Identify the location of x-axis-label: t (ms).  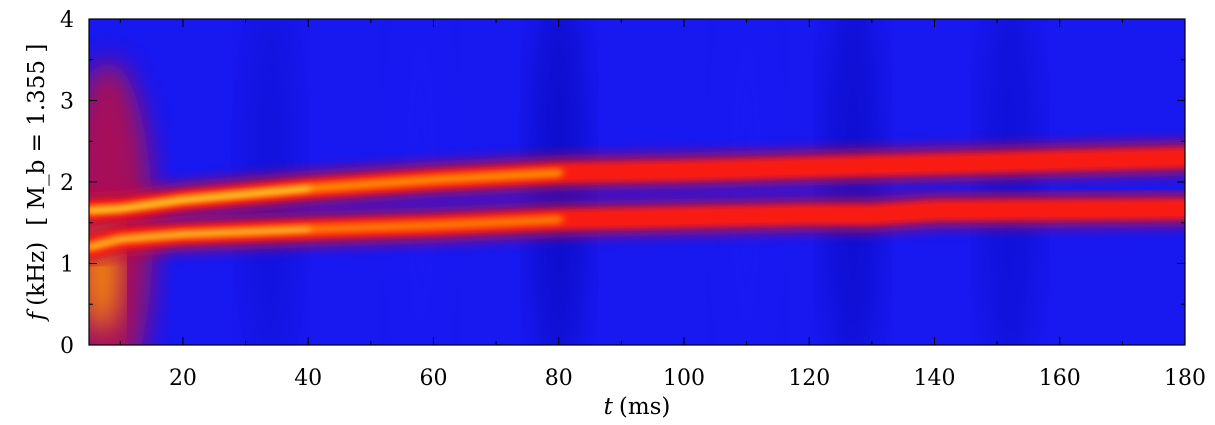
(637, 407).